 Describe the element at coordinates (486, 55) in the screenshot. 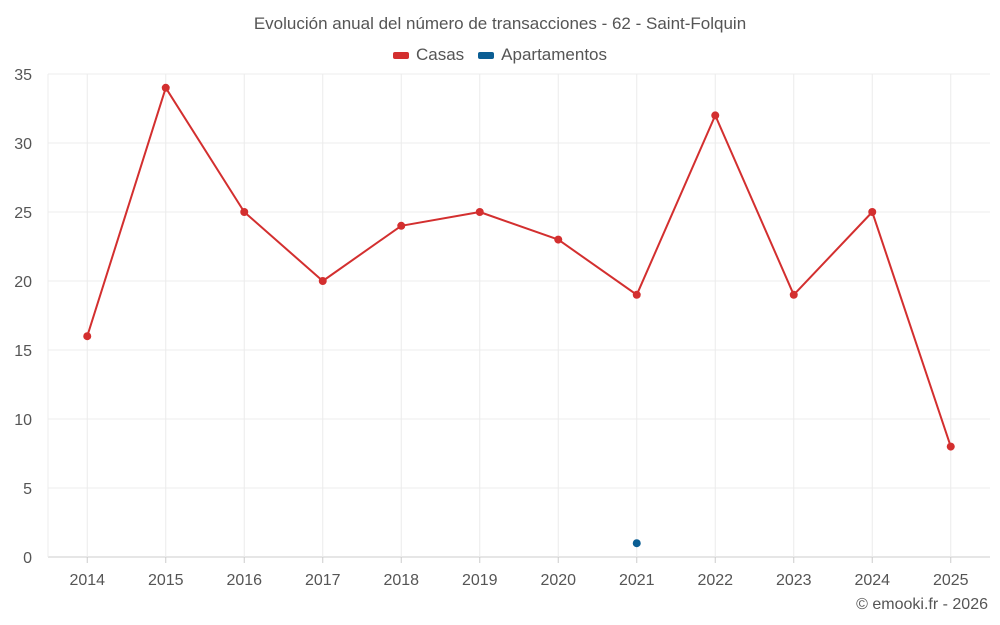

I see `legend-swatch-apartamentos` at that location.